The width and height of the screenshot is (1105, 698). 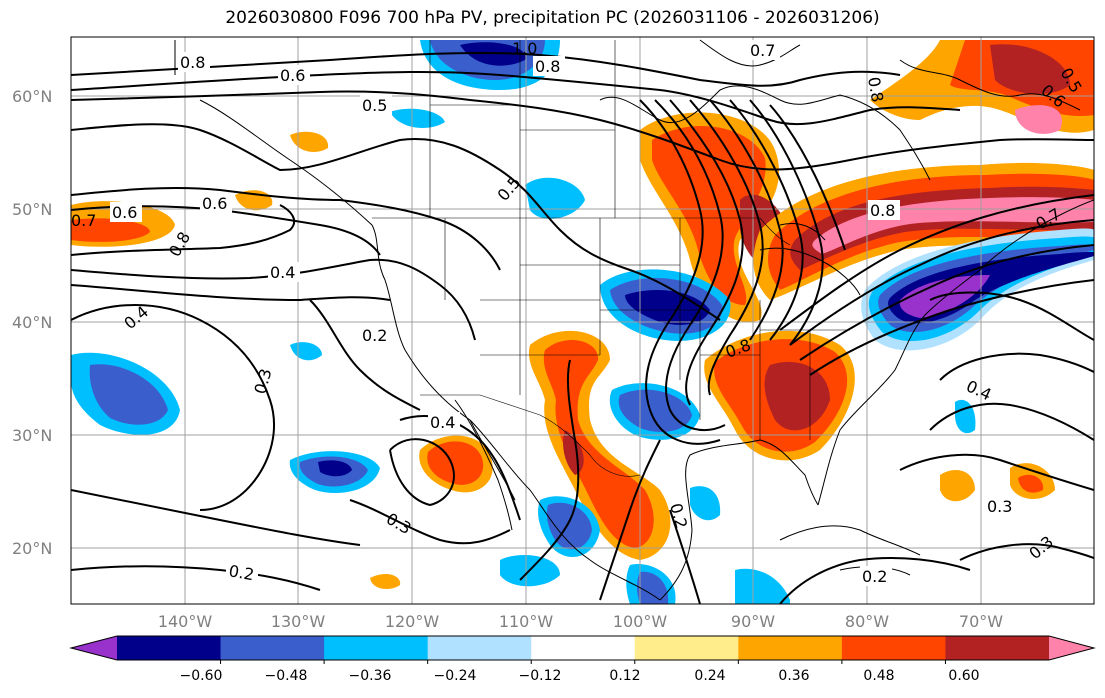 I want to click on contour-label: 0.5, so click(x=374, y=105).